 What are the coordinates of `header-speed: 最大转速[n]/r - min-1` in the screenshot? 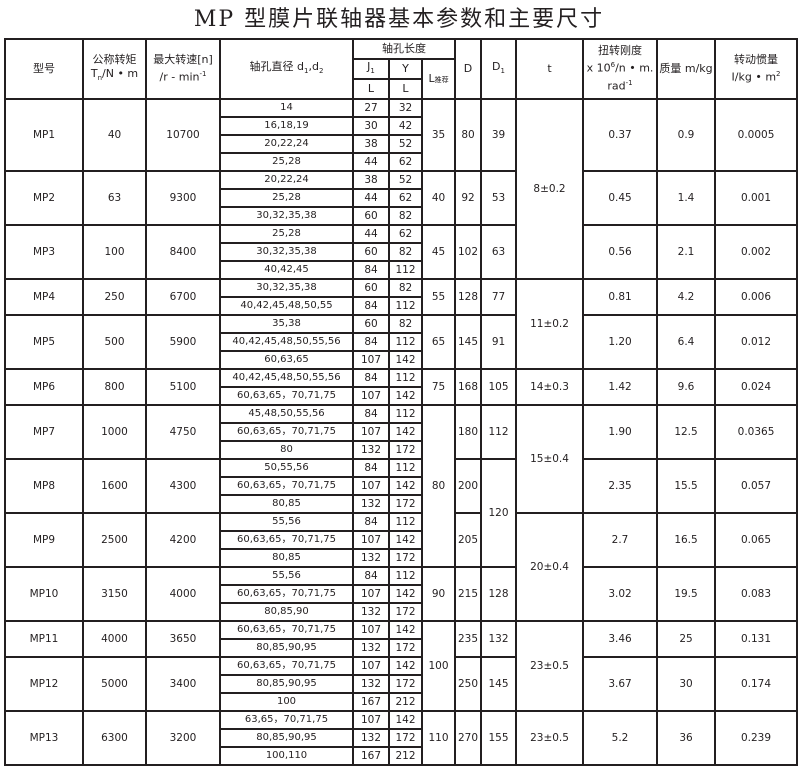 It's located at (183, 69).